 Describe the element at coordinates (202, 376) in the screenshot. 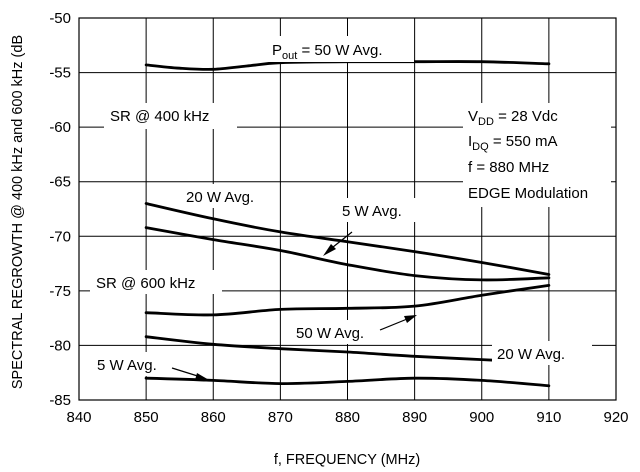

I see `arrowhead-5w-lower` at that location.